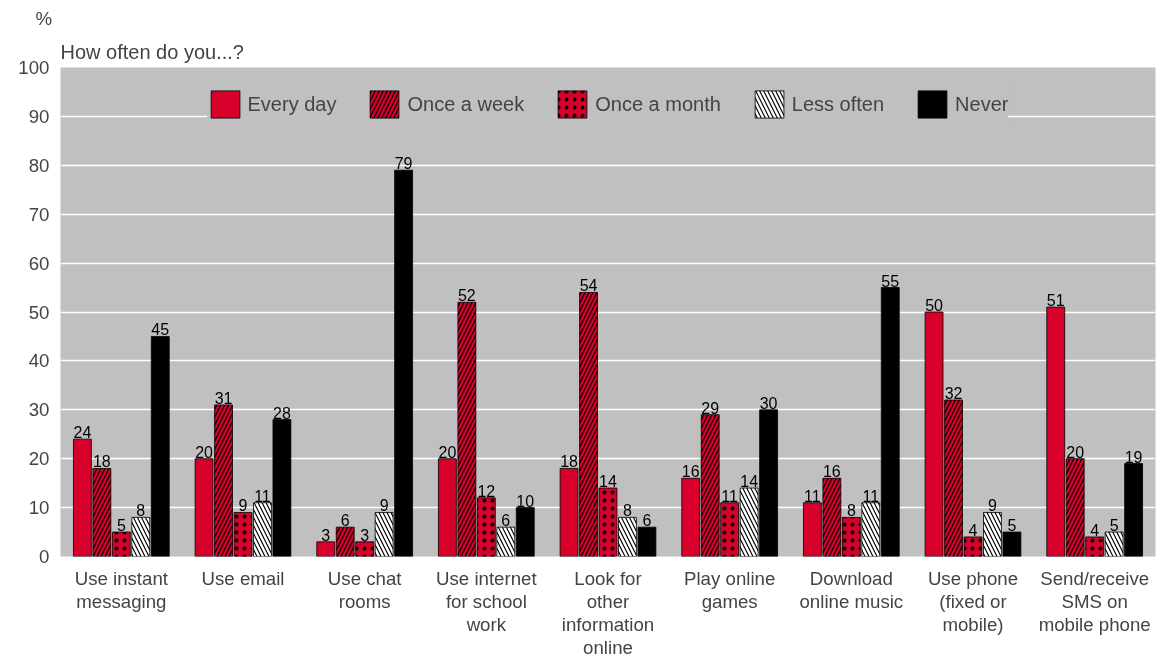 This screenshot has height=664, width=1166. Describe the element at coordinates (243, 578) in the screenshot. I see `x-tick-label: Use email` at that location.